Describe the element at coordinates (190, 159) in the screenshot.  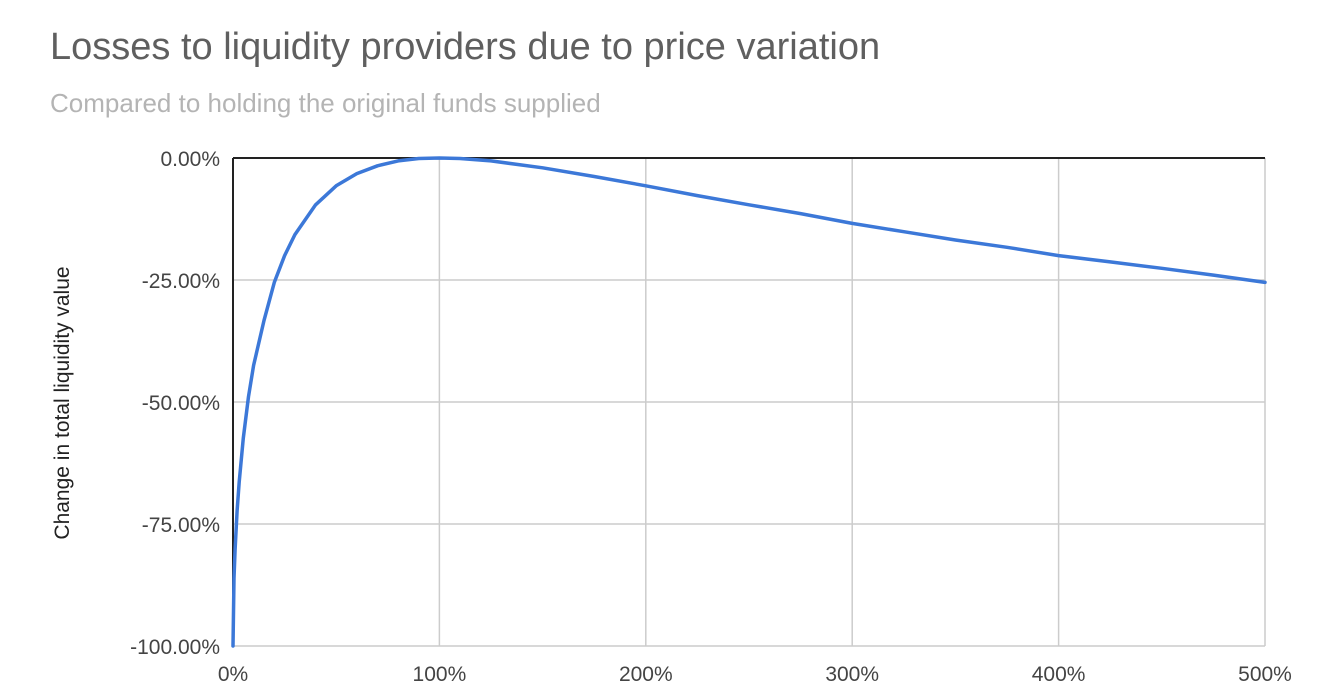
I see `y-tick-label-0: 0.00%` at that location.